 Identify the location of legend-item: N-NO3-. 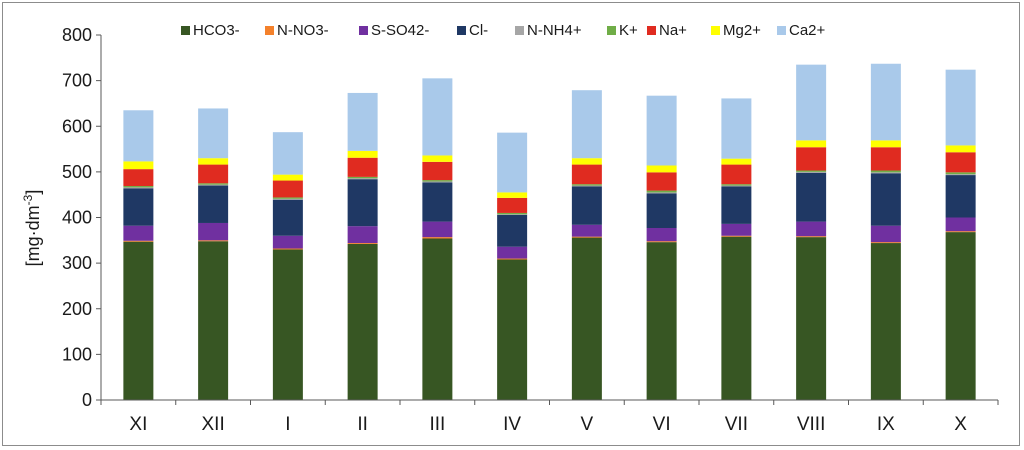
(297, 30).